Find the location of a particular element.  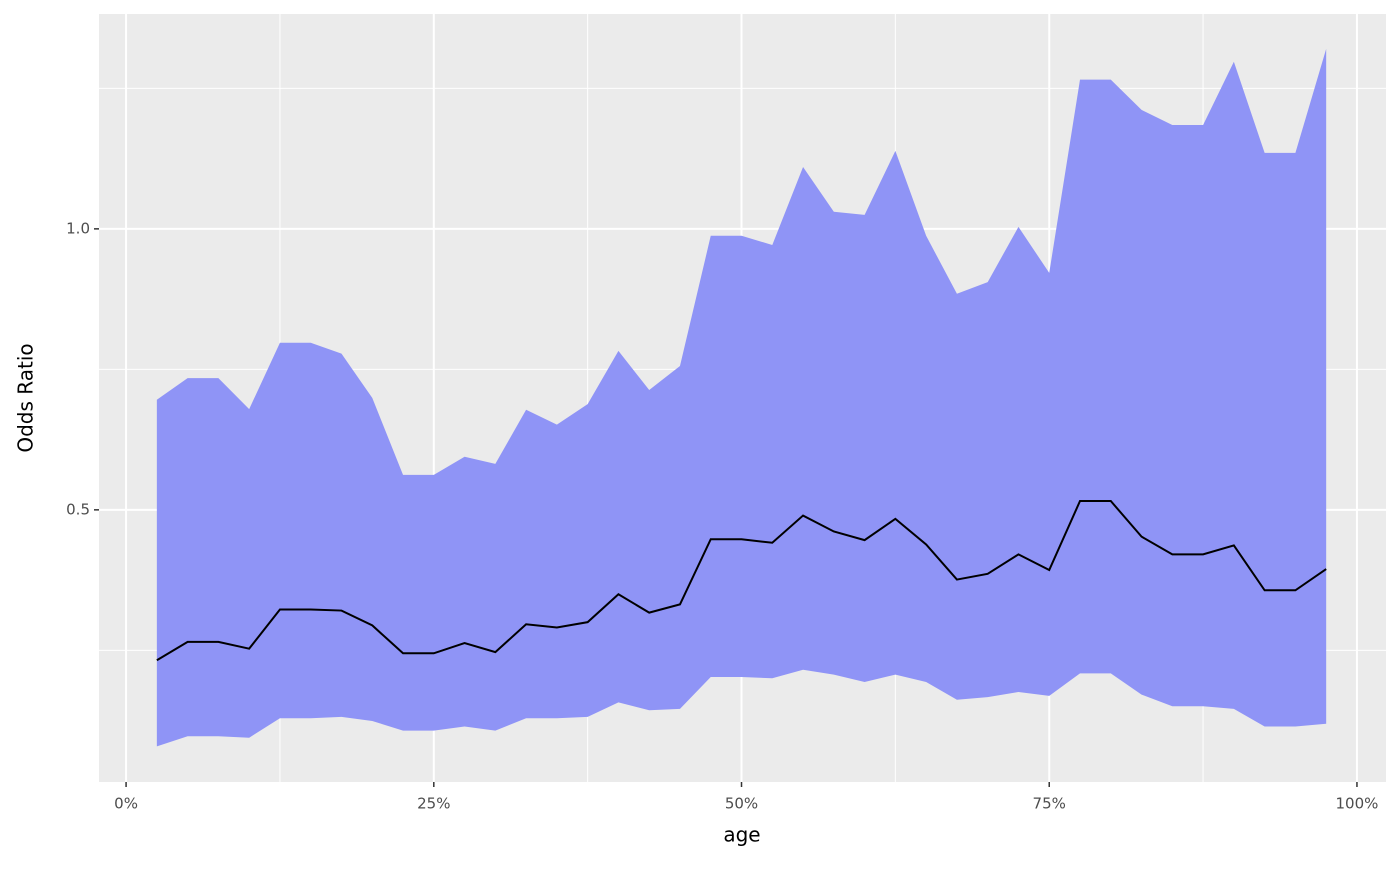

x-tick-label: 50% is located at coordinates (741, 804).